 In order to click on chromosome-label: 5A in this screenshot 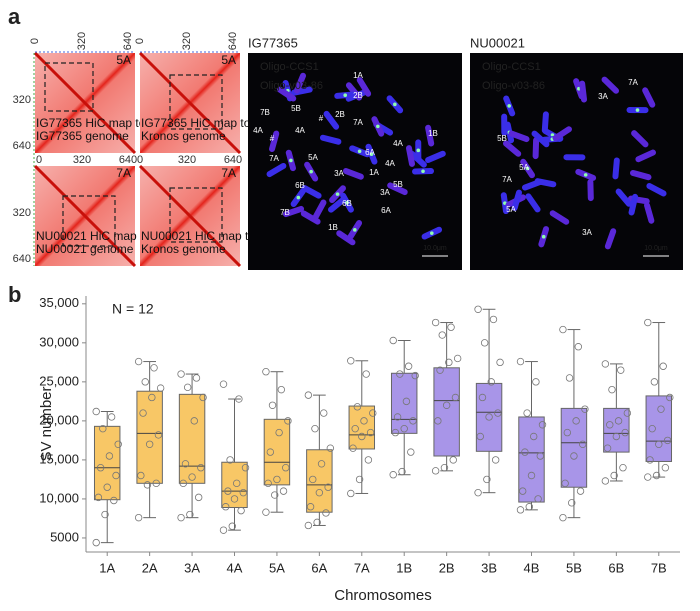, I will do `click(123, 60)`.